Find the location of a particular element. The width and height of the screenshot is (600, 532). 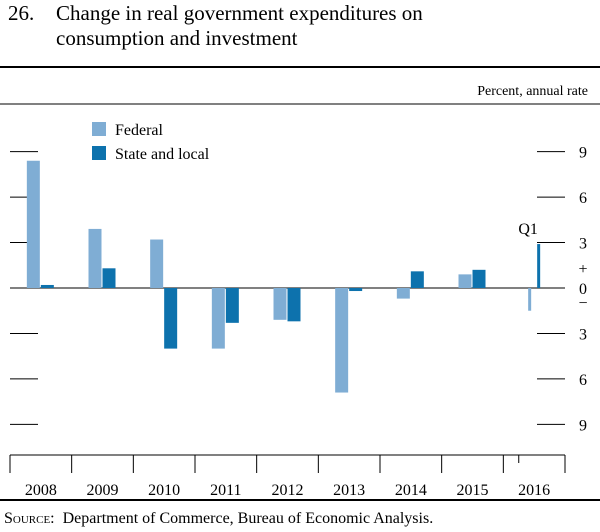

figure-title-line-2: consumption and investment is located at coordinates (177, 38).